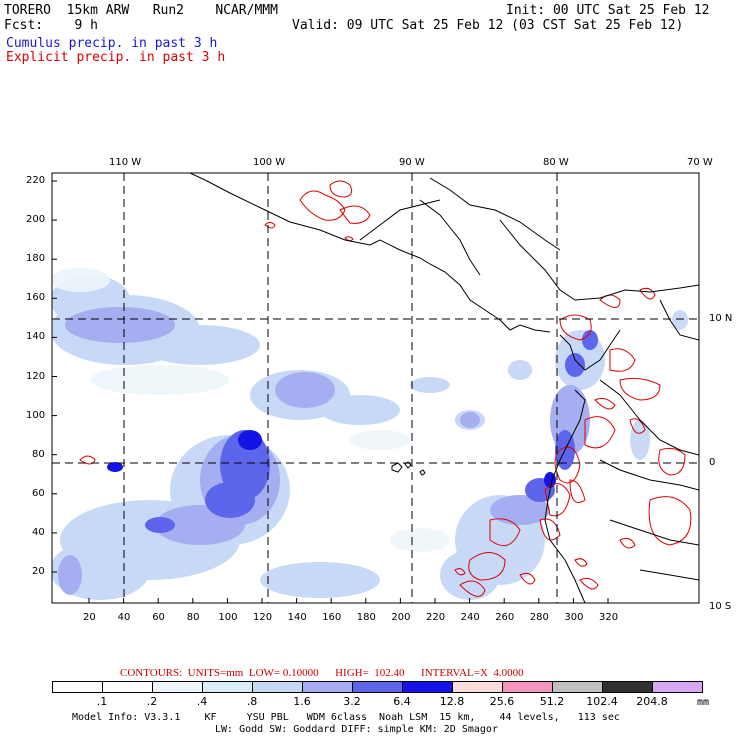  Describe the element at coordinates (602, 701) in the screenshot. I see `colorbar-label: 102.4` at that location.